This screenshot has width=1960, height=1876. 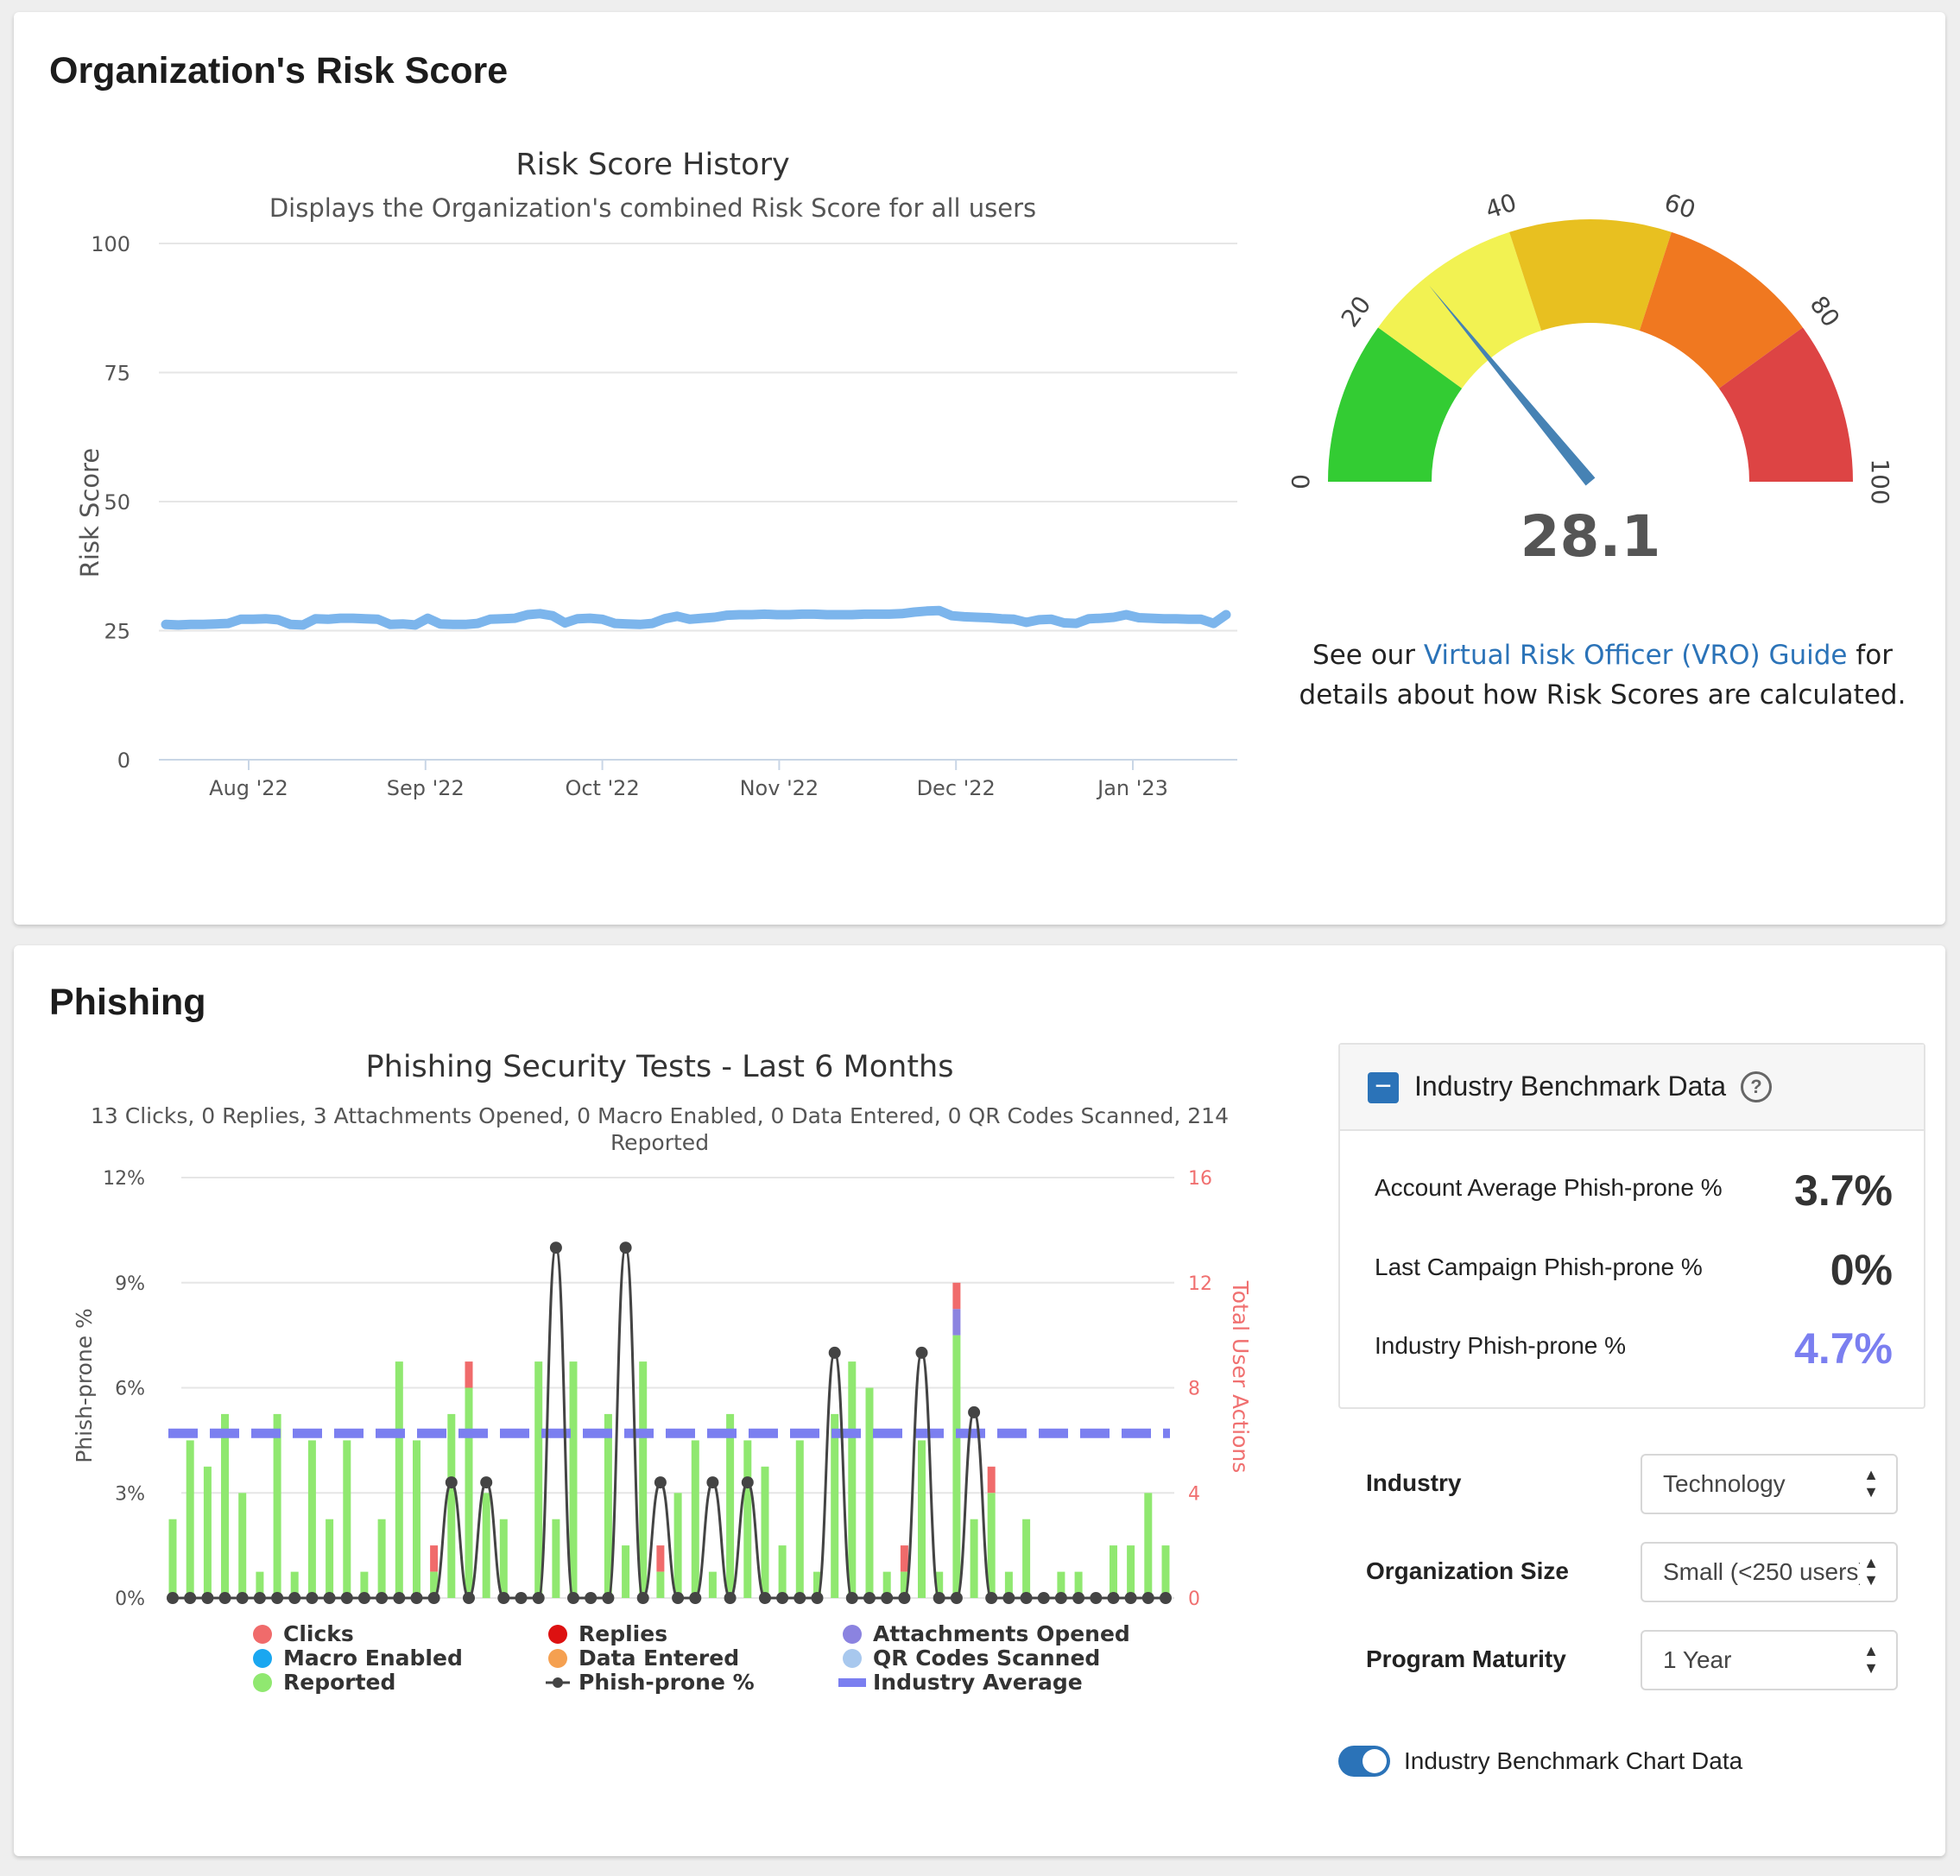 I want to click on x-tick-label: Aug '22, so click(x=249, y=788).